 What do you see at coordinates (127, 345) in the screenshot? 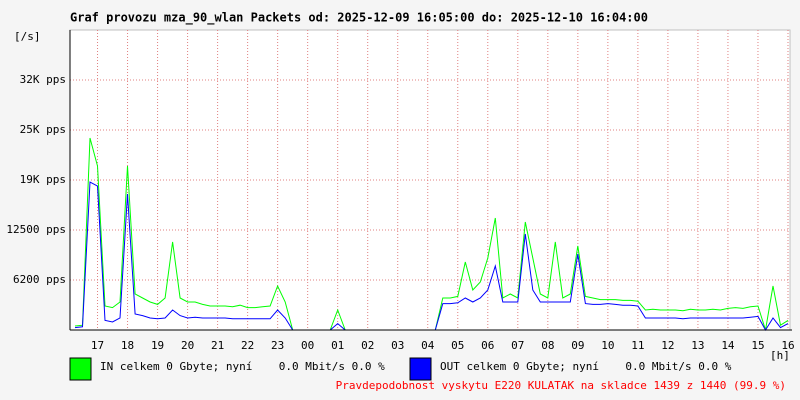
I see `x-tick-label: 18` at bounding box center [127, 345].